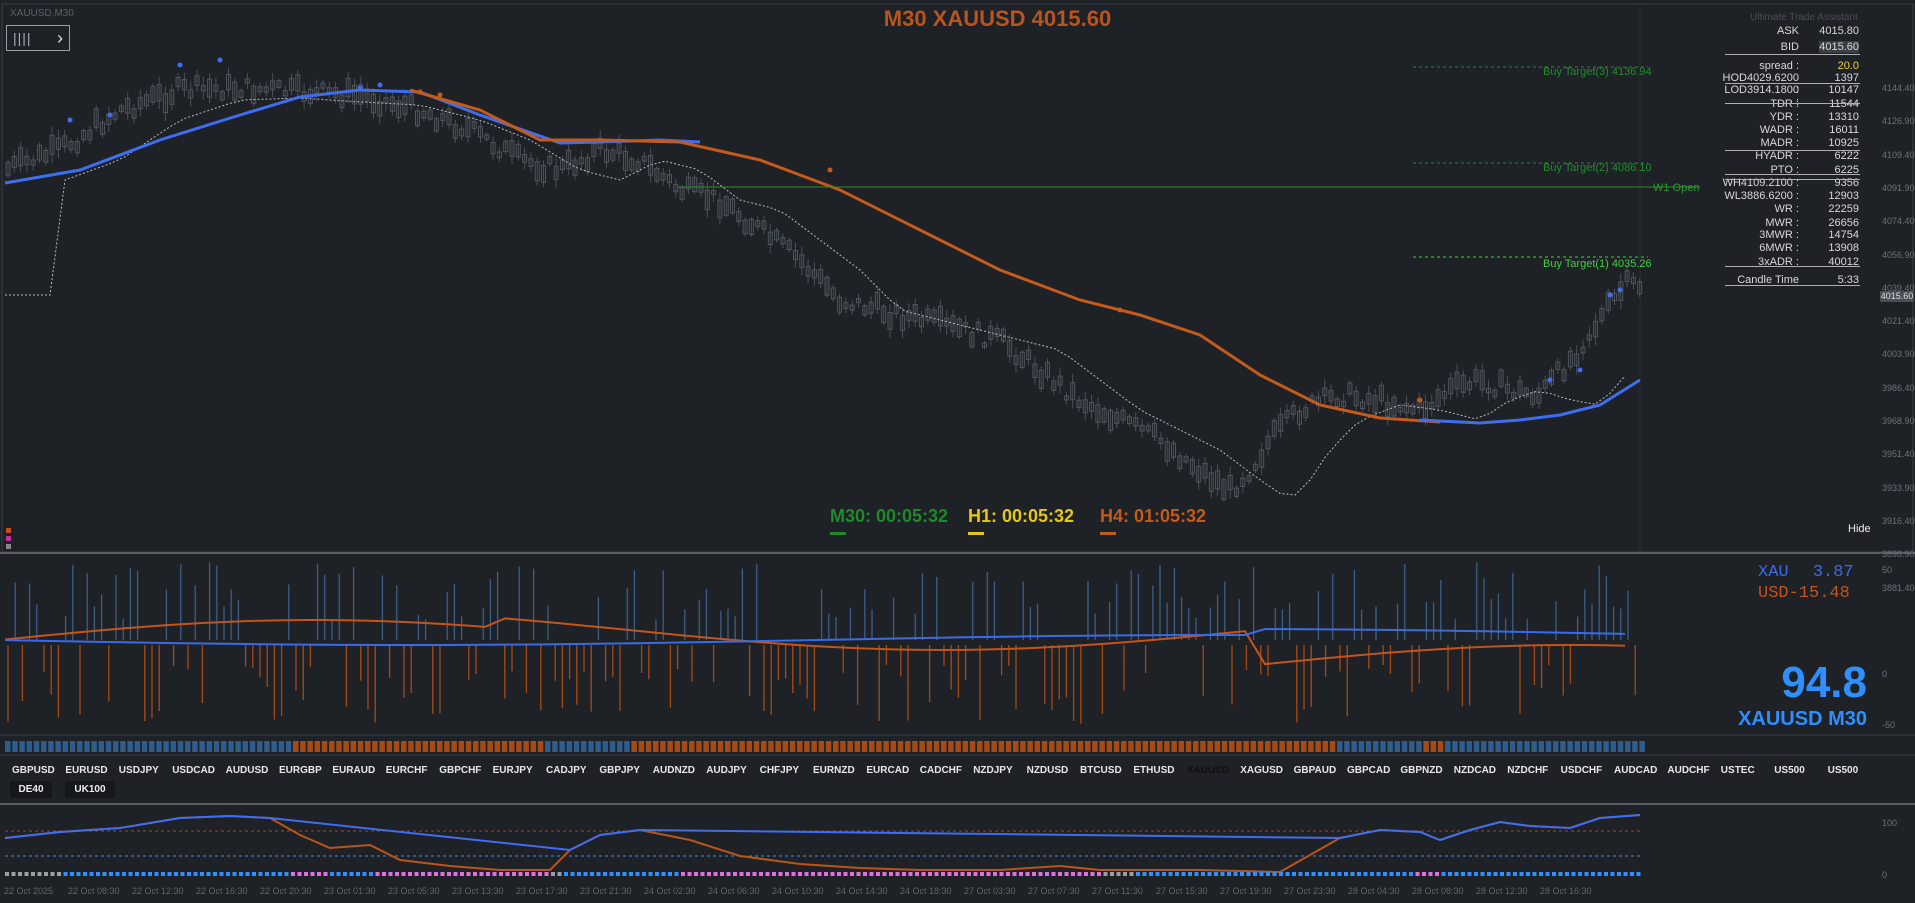 The height and width of the screenshot is (903, 1915). I want to click on symbol-button-usdchf: USDCHF, so click(1581, 770).